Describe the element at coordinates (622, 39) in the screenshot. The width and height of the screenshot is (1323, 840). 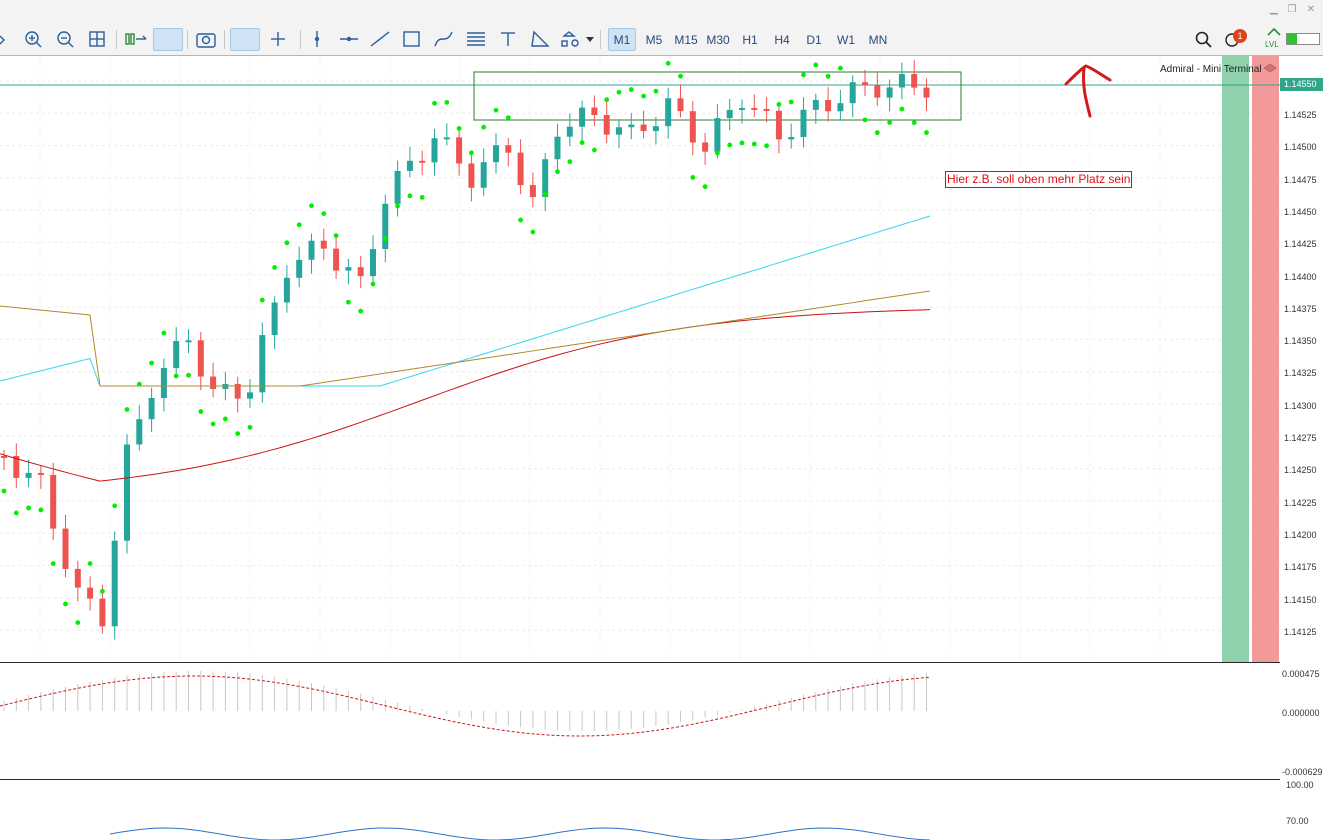
I see `timeframe-m1-button: M1` at that location.